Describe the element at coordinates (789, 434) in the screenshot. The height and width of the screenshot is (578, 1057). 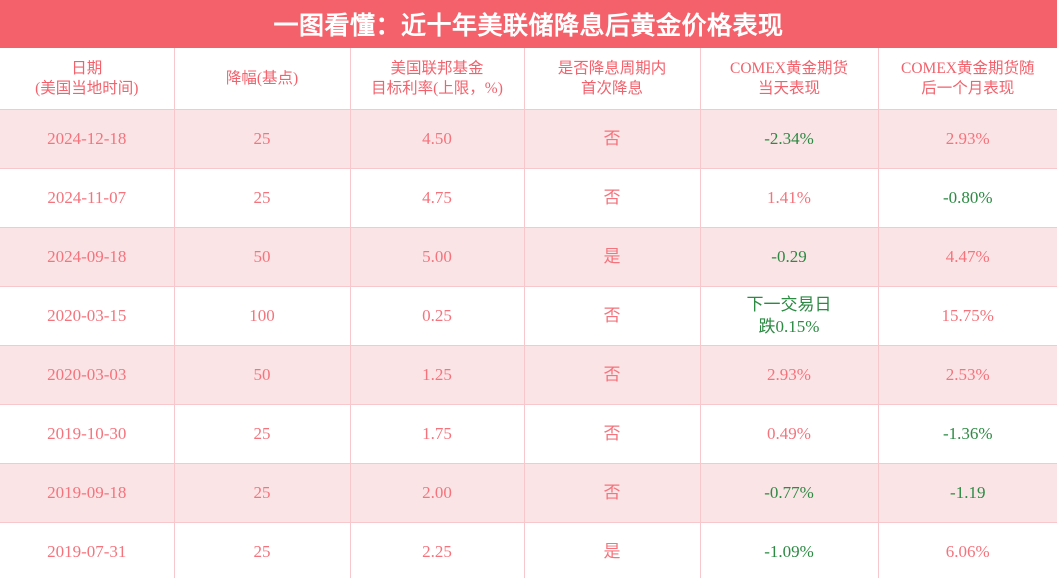
I see `cell-same-day: 0.49%` at that location.